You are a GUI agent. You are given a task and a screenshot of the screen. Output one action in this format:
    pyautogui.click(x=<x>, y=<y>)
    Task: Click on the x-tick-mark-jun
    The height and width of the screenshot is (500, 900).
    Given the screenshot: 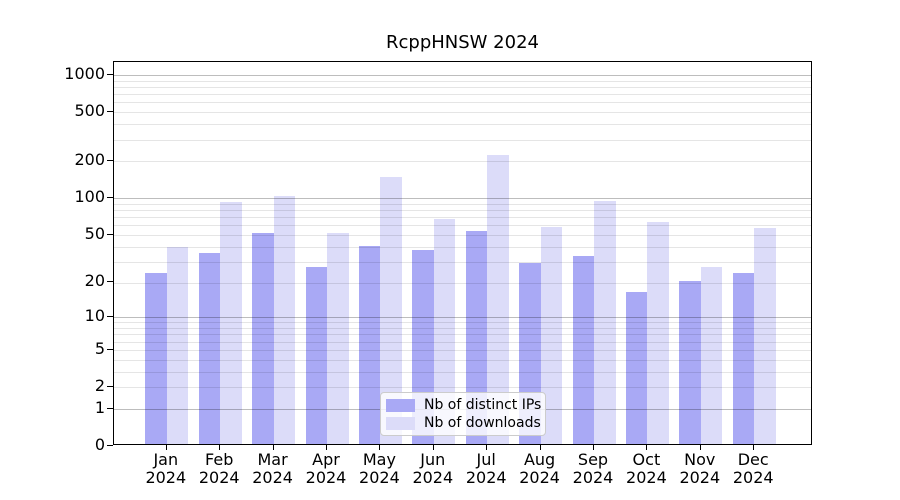 What is the action you would take?
    pyautogui.click(x=433, y=447)
    